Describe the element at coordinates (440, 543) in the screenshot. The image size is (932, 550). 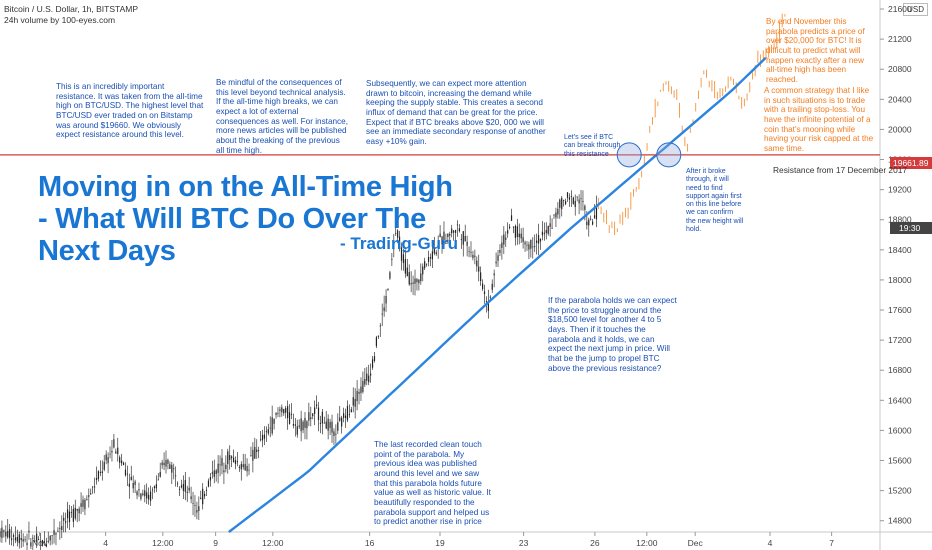
I see `x-tick-label: 19` at that location.